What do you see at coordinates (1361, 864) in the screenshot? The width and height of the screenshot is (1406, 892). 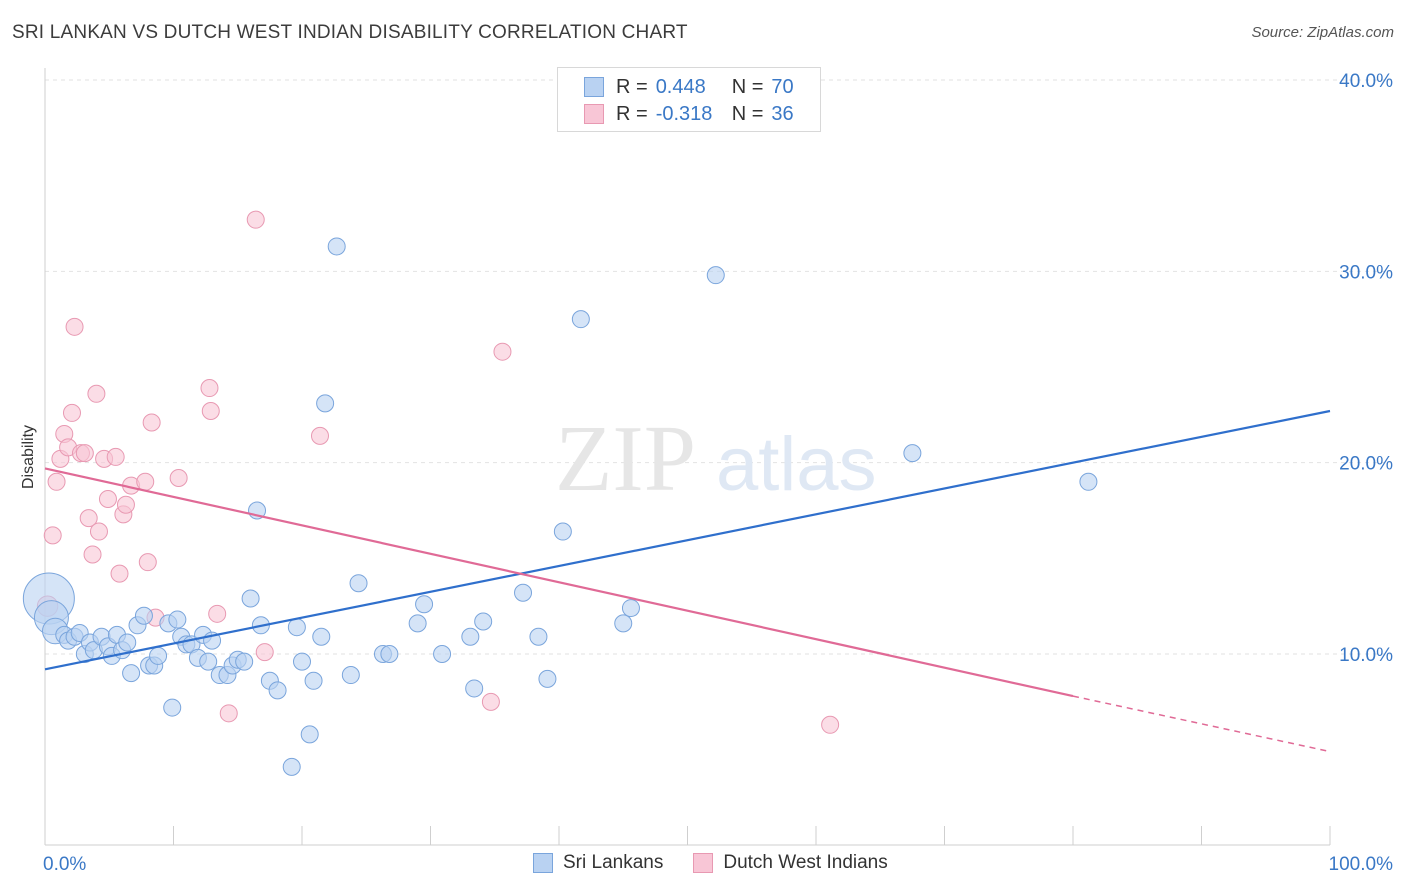 I see `x-tick-label: 100.0%` at bounding box center [1361, 864].